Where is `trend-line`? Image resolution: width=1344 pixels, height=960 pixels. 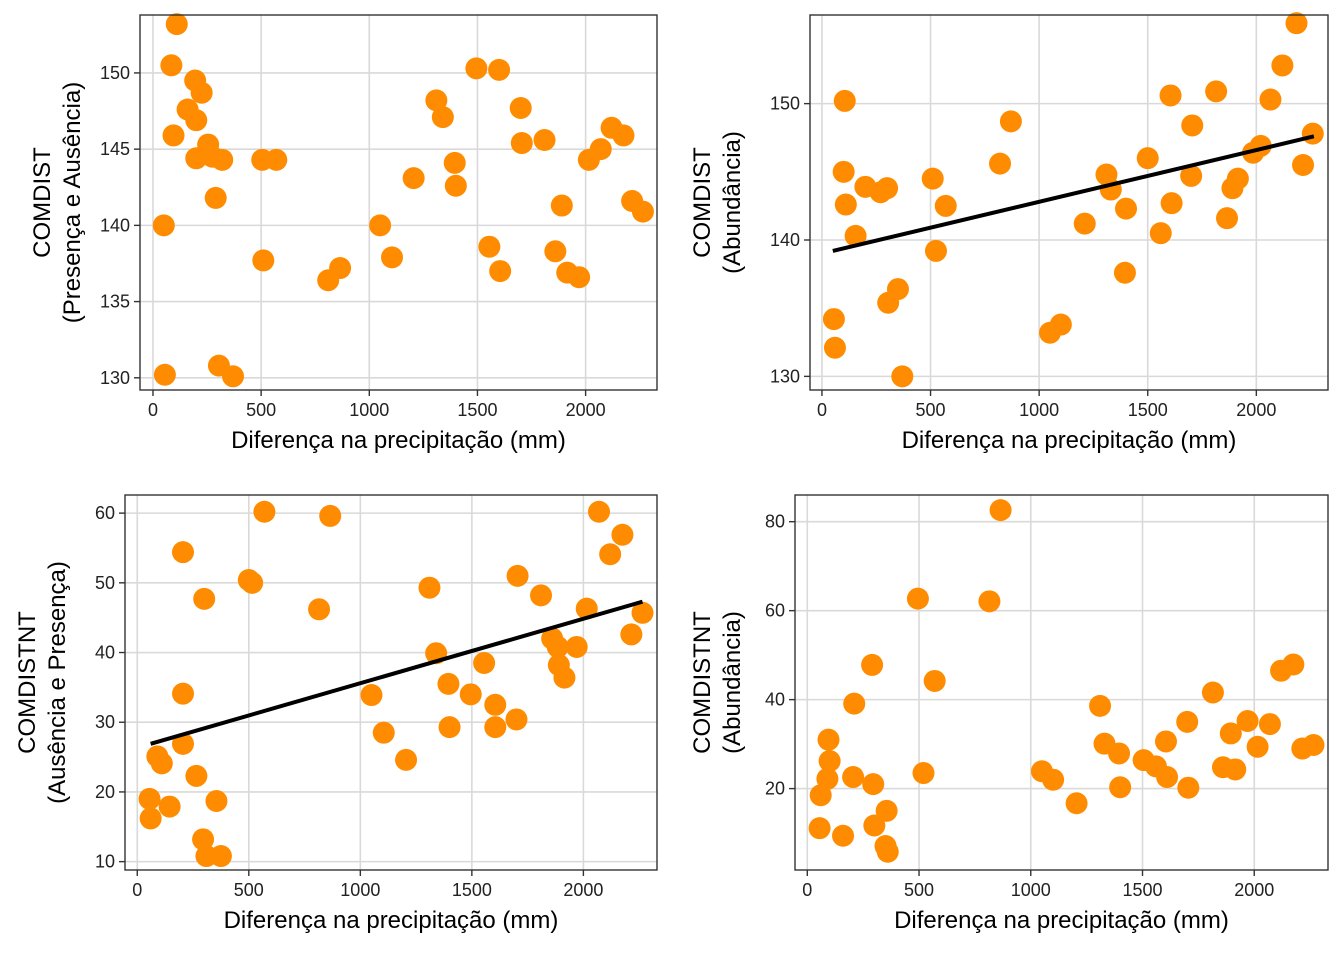
trend-line is located at coordinates (1073, 193).